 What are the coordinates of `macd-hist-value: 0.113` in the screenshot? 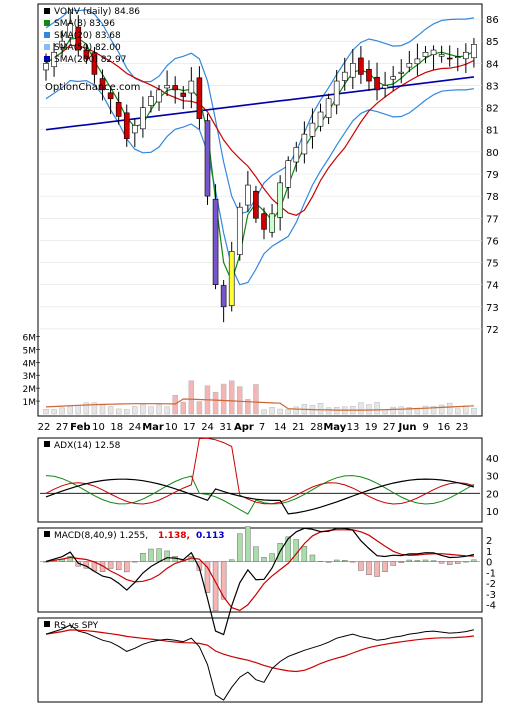 It's located at (210, 536).